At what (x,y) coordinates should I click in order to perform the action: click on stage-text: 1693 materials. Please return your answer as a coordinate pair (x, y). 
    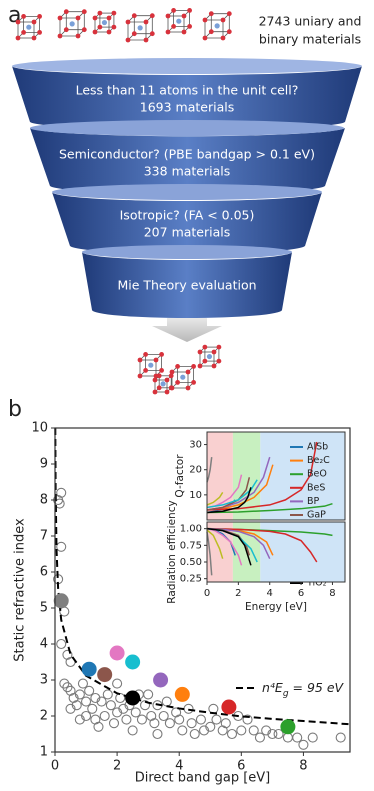
    Looking at the image, I should click on (187, 107).